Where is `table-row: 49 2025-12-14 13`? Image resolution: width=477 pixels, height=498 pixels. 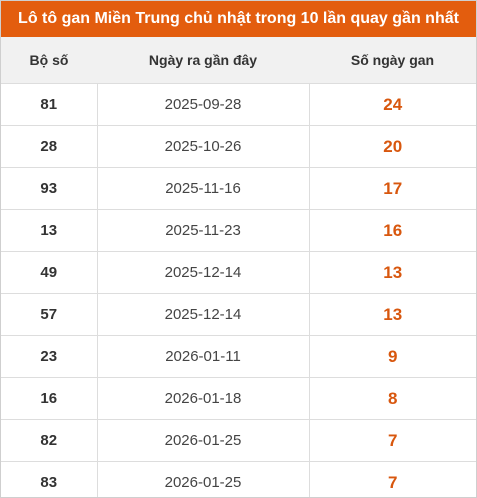
table-row: 49 2025-12-14 13 is located at coordinates (238, 272).